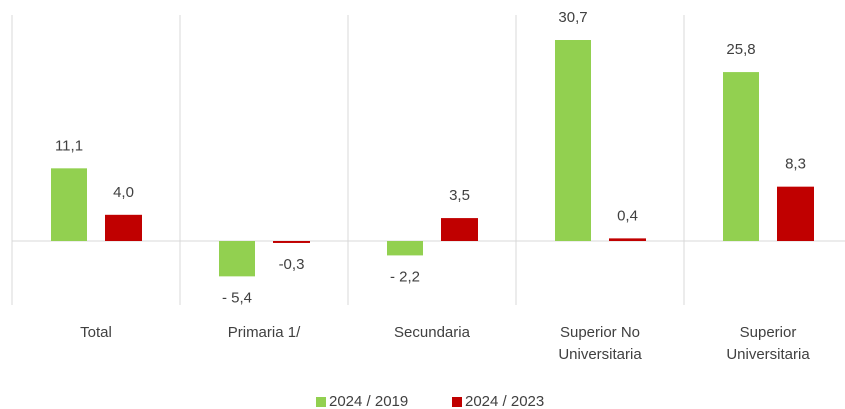 The height and width of the screenshot is (409, 845). What do you see at coordinates (432, 332) in the screenshot?
I see `x-tick-label: Secundaria` at bounding box center [432, 332].